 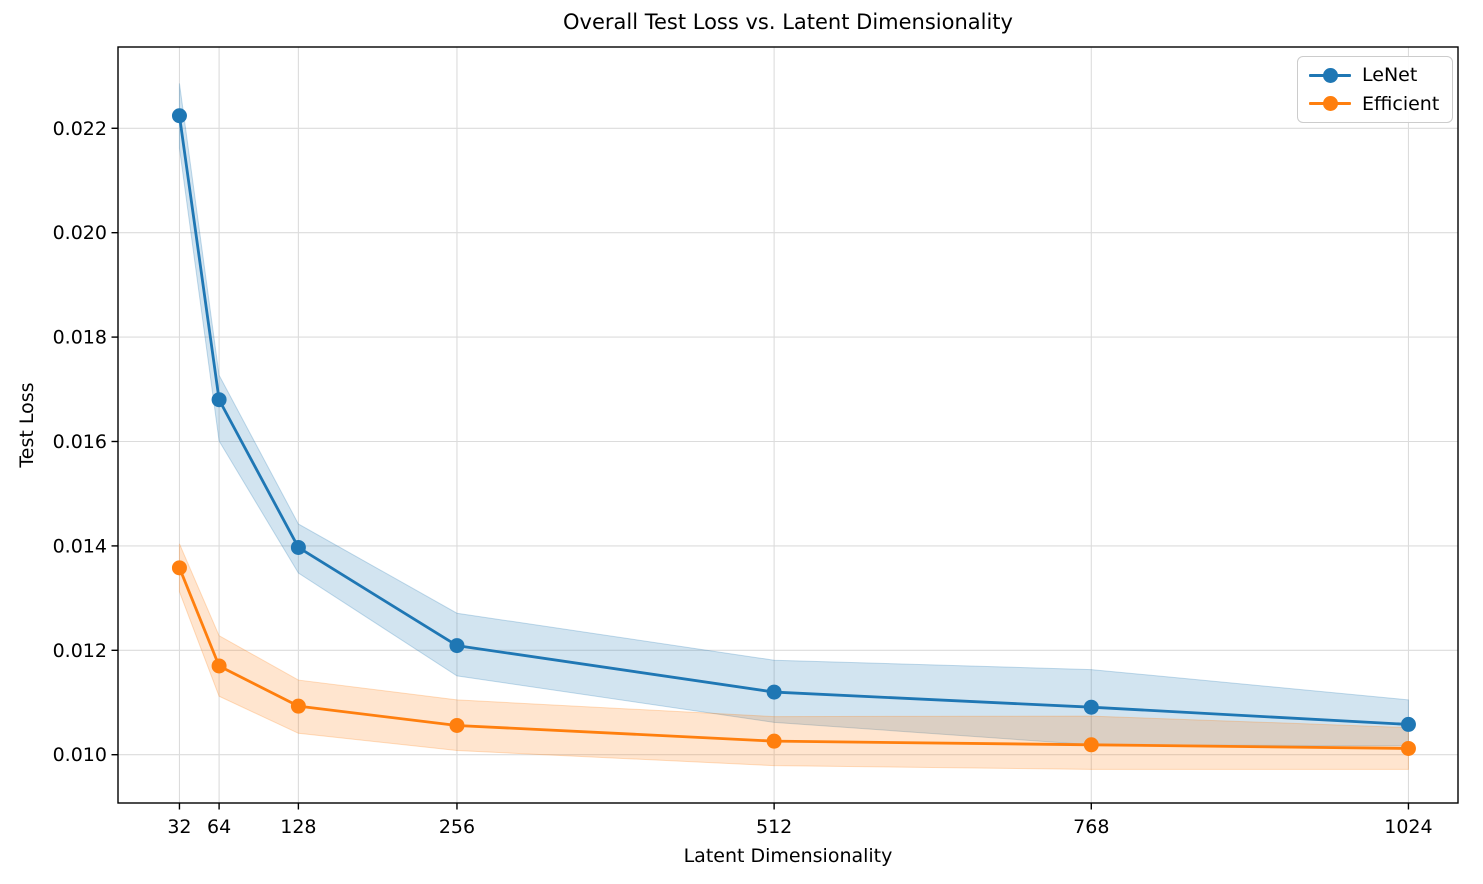 What do you see at coordinates (788, 856) in the screenshot?
I see `x-axis-label: Latent Dimensionality` at bounding box center [788, 856].